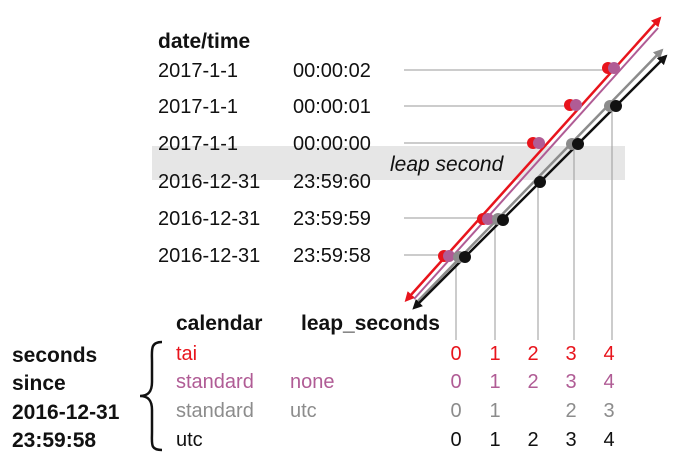 The image size is (680, 473). What do you see at coordinates (332, 182) in the screenshot?
I see `row-time: 23:59:60` at bounding box center [332, 182].